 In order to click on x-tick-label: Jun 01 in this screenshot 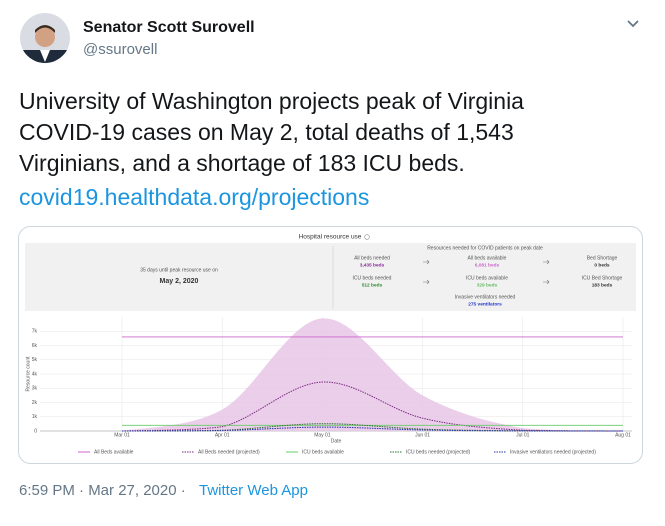, I will do `click(422, 435)`.